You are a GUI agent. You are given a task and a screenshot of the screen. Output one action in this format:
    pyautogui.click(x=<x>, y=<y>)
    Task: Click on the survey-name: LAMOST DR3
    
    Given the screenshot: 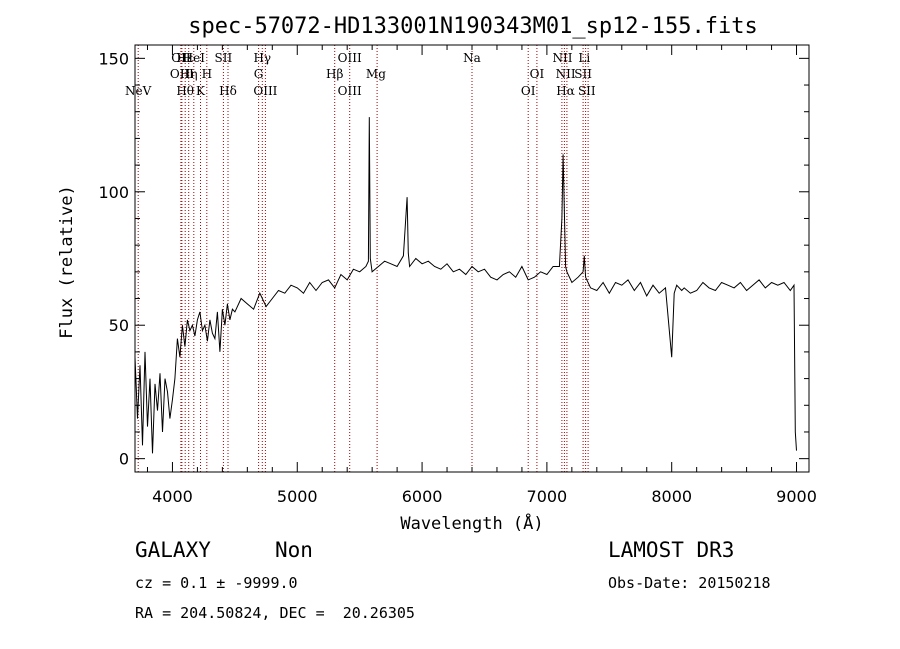 What is the action you would take?
    pyautogui.click(x=671, y=550)
    